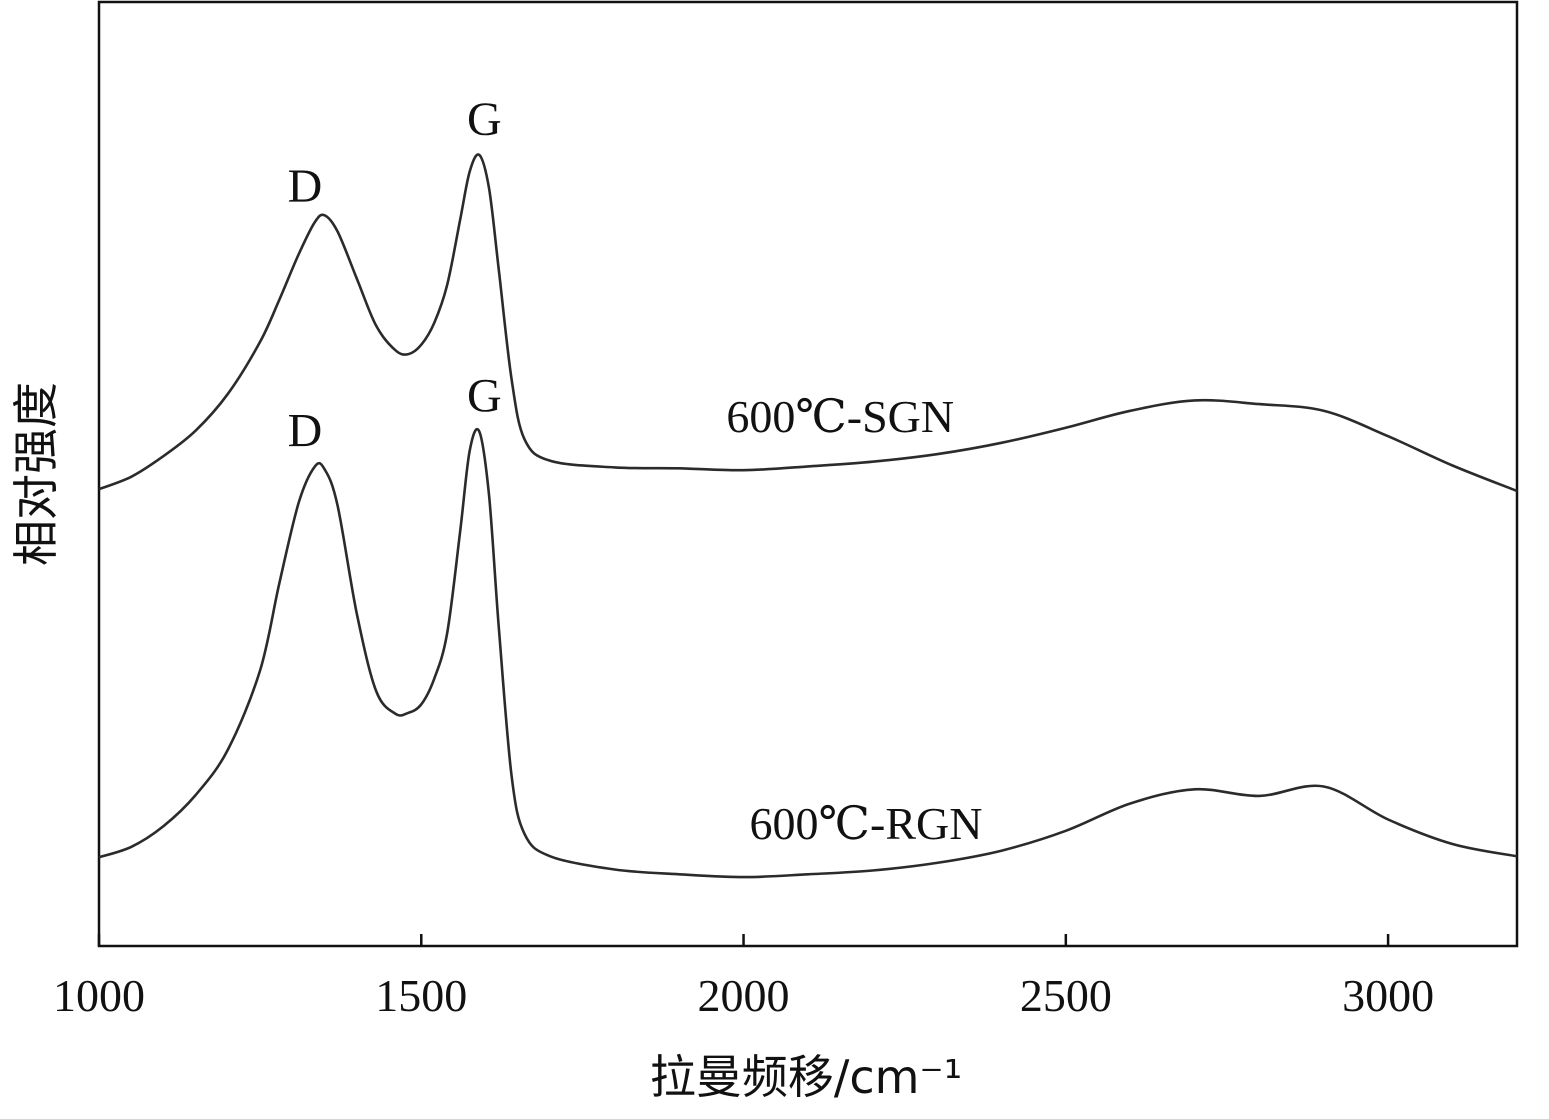  What do you see at coordinates (744, 995) in the screenshot?
I see `x-tick-label: 2000` at bounding box center [744, 995].